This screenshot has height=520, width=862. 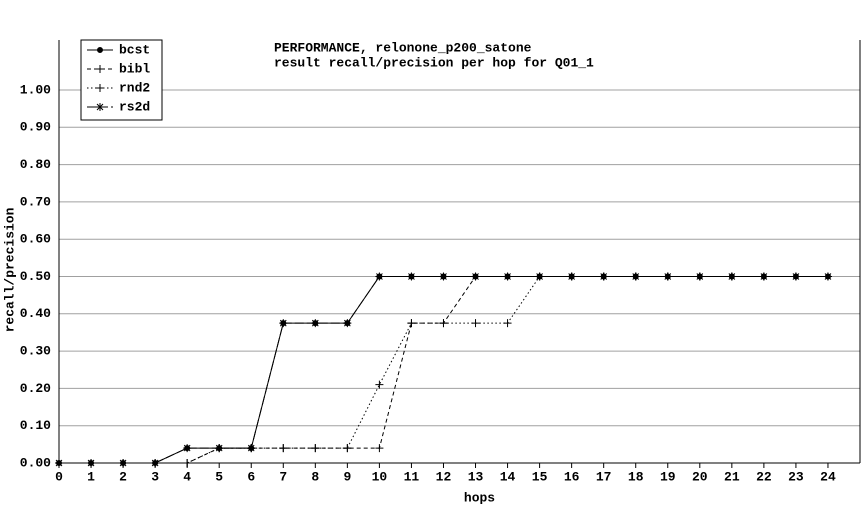 I want to click on y-tick-label: 0.10, so click(x=35, y=425).